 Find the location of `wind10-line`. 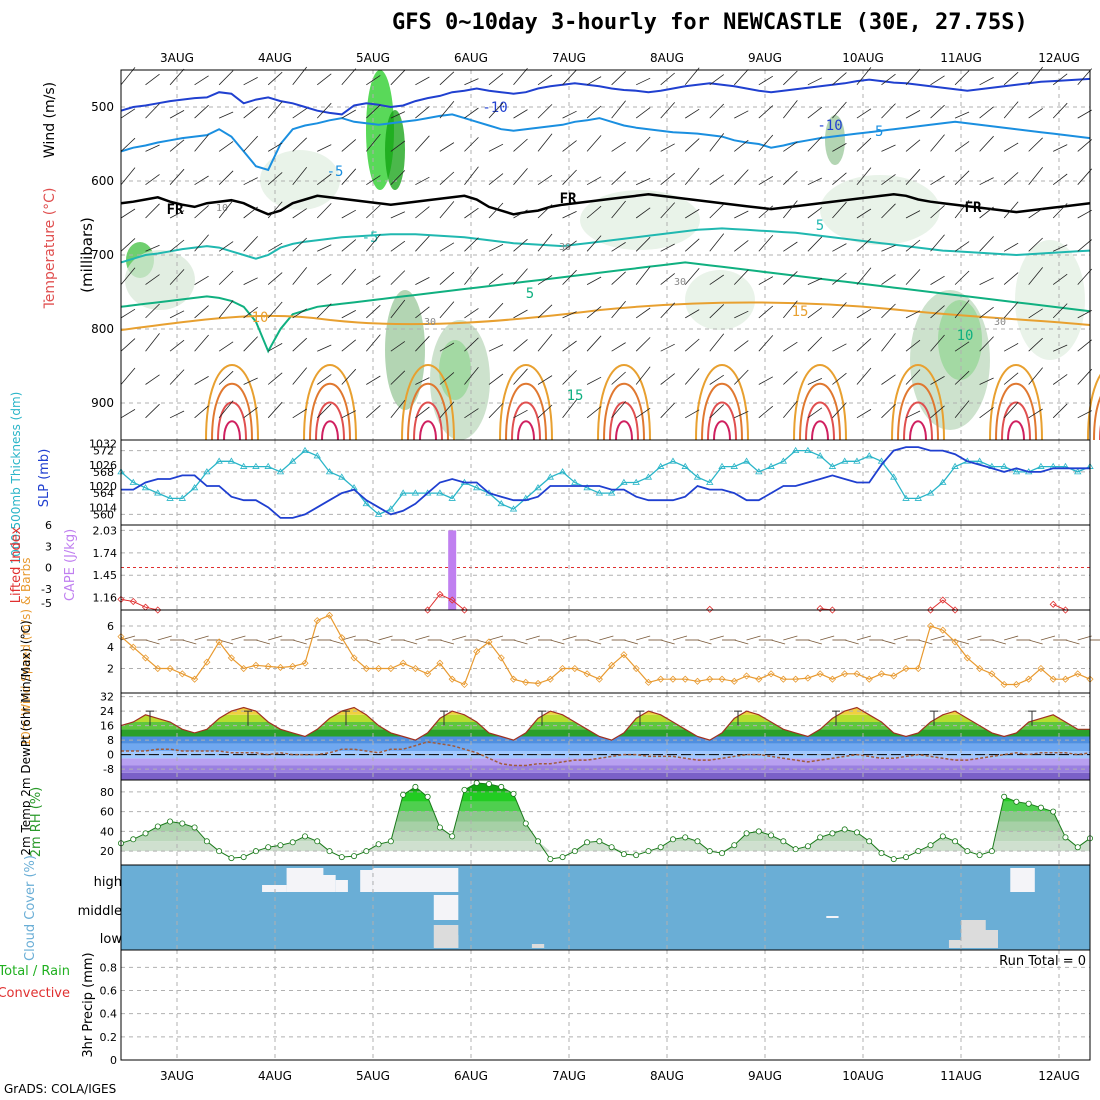

wind10-line is located at coordinates (605, 650).